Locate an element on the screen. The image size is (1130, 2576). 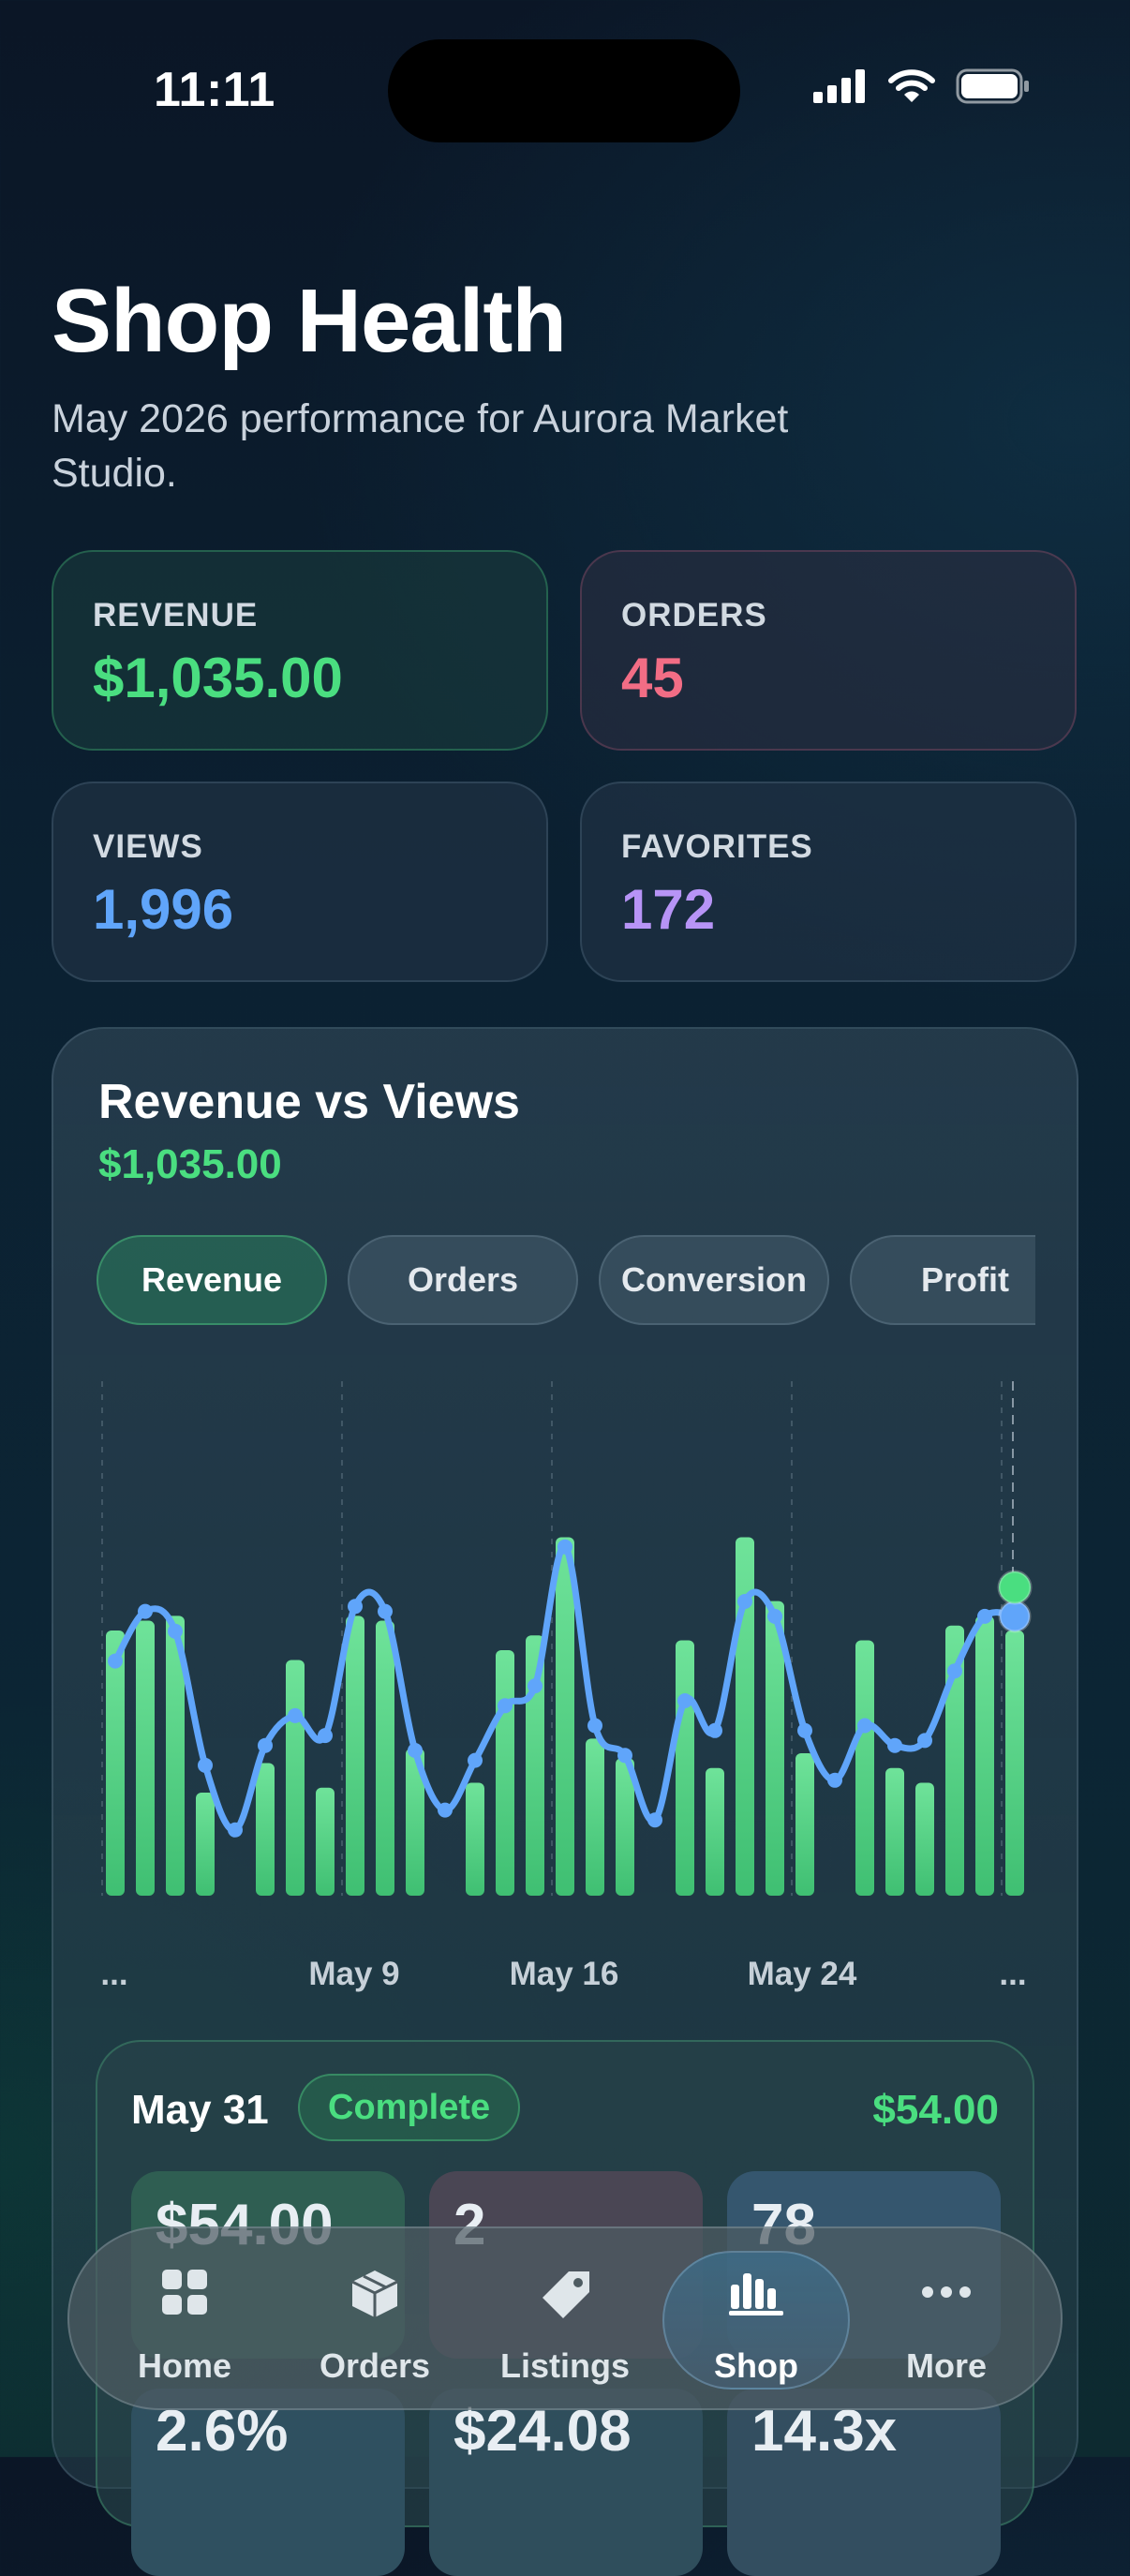
active-tab-highlight is located at coordinates (756, 2320).